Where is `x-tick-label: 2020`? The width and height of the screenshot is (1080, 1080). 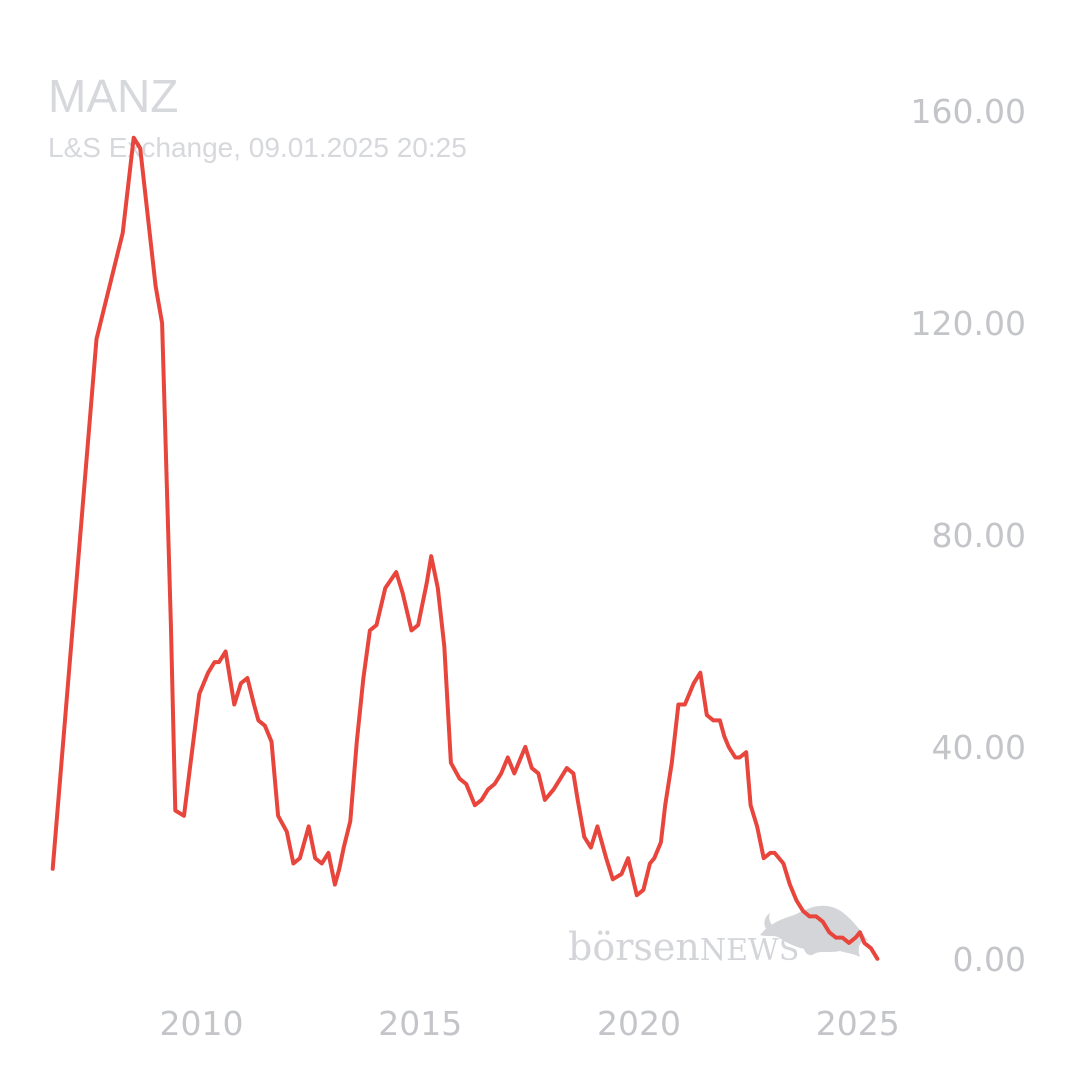
x-tick-label: 2020 is located at coordinates (639, 1023).